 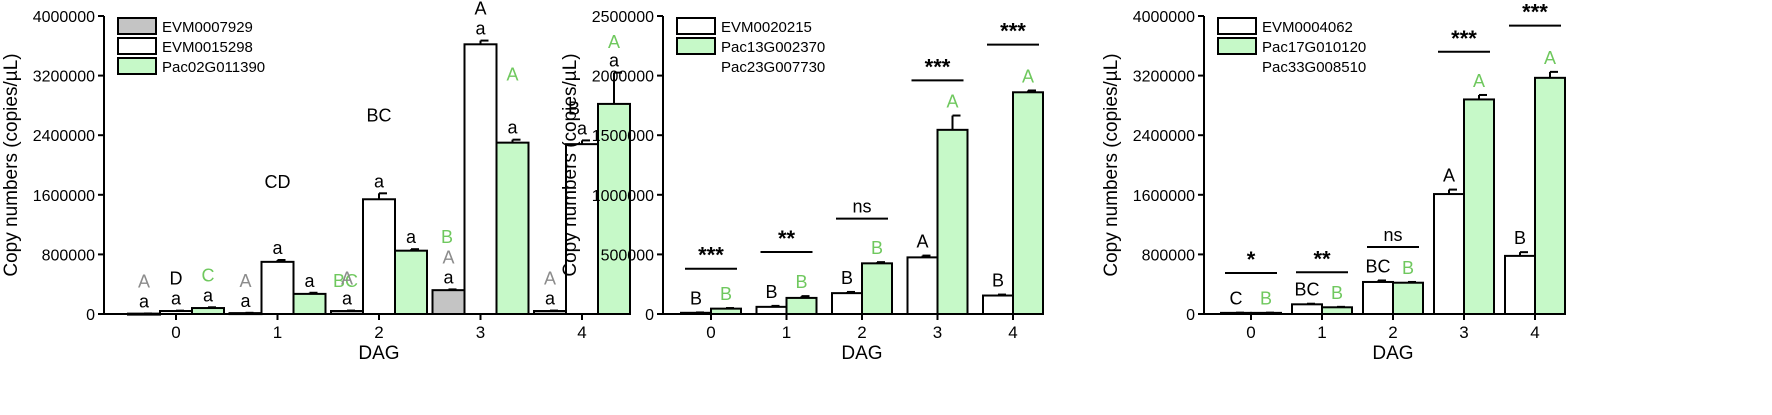 What do you see at coordinates (773, 67) in the screenshot?
I see `legend-label: Pac23G007730` at bounding box center [773, 67].